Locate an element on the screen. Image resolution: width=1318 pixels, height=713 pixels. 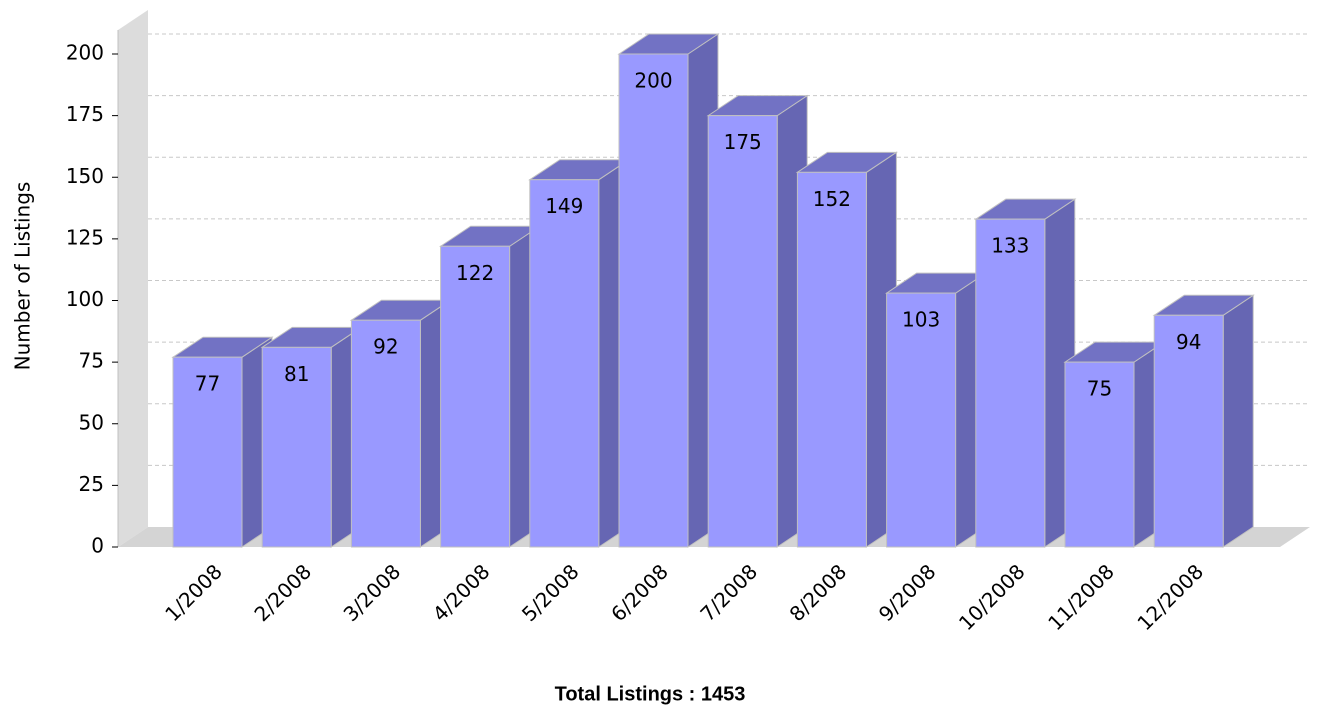
y-tick-label: 50 is located at coordinates (91, 422).